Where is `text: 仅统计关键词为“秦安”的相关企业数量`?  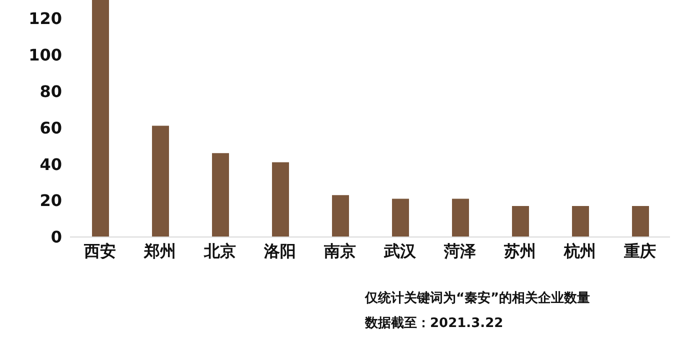
text: 仅统计关键词为“秦安”的相关企业数量 is located at coordinates (477, 299).